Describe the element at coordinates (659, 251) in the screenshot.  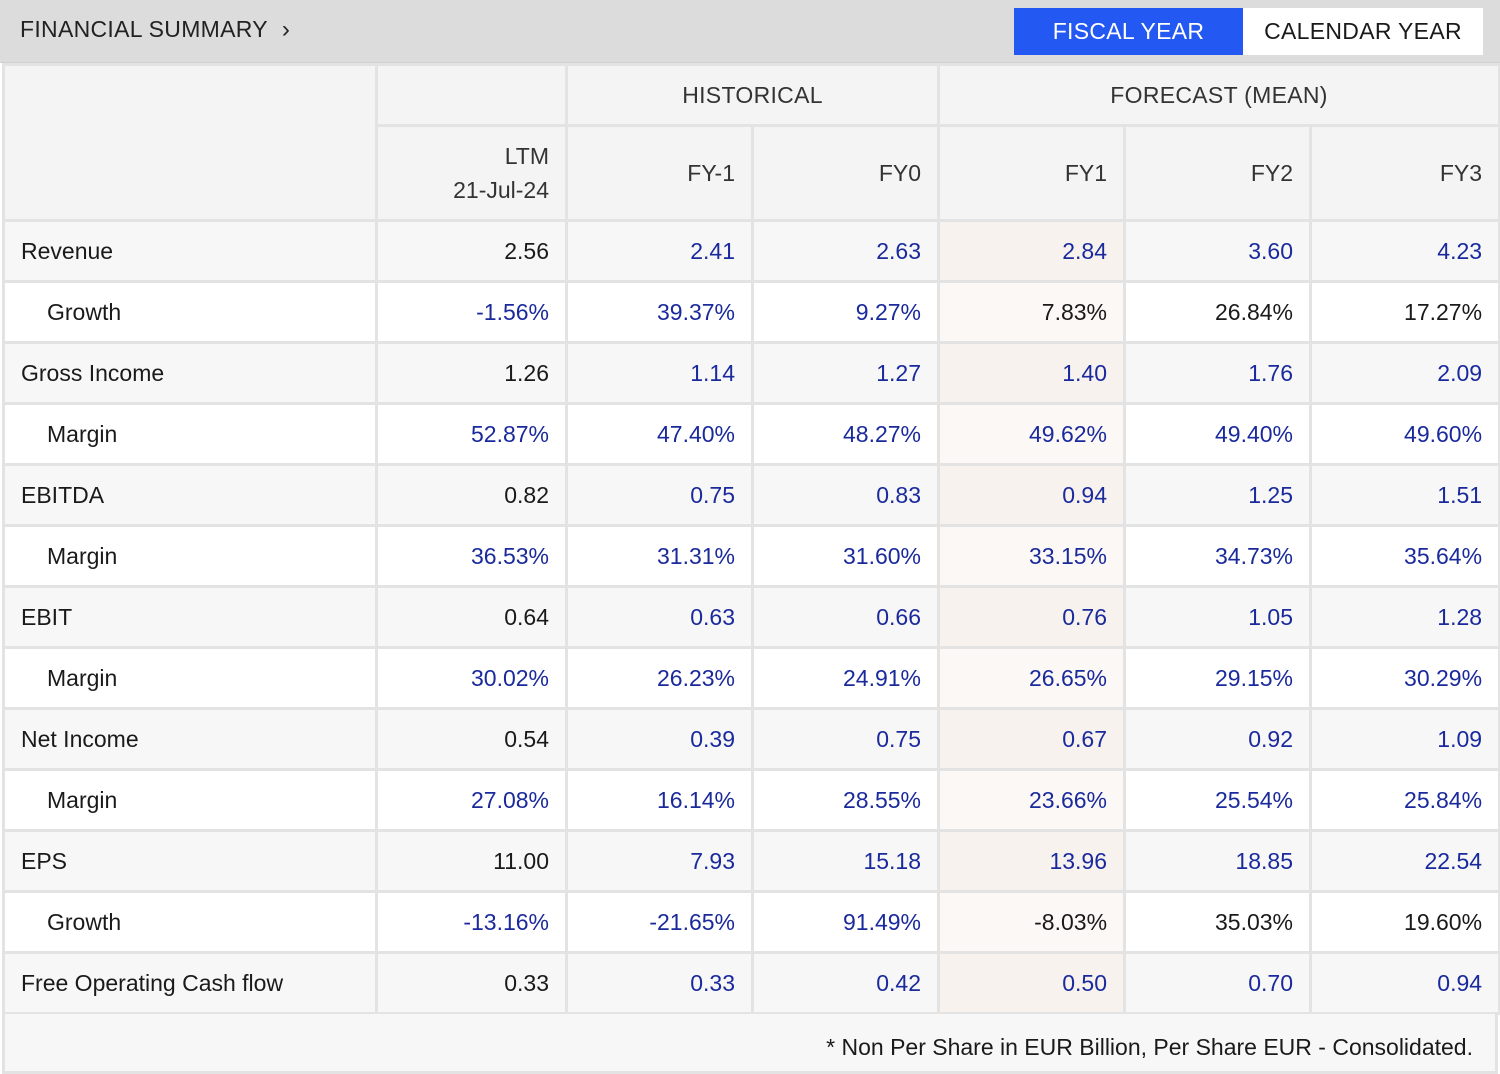
I see `cell-value: 2.41` at that location.